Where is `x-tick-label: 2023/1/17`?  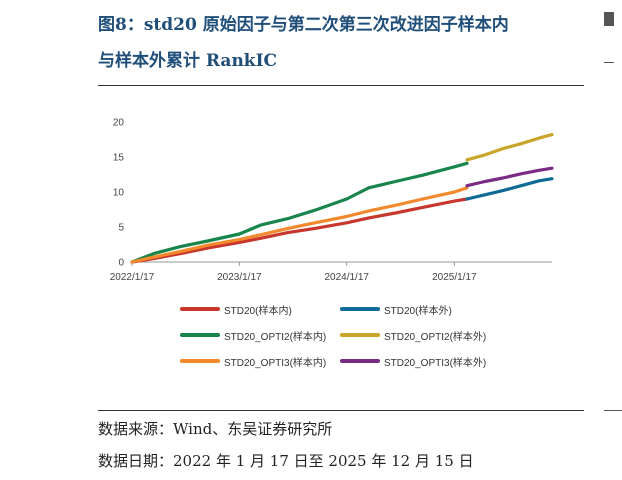
x-tick-label: 2023/1/17 is located at coordinates (239, 277).